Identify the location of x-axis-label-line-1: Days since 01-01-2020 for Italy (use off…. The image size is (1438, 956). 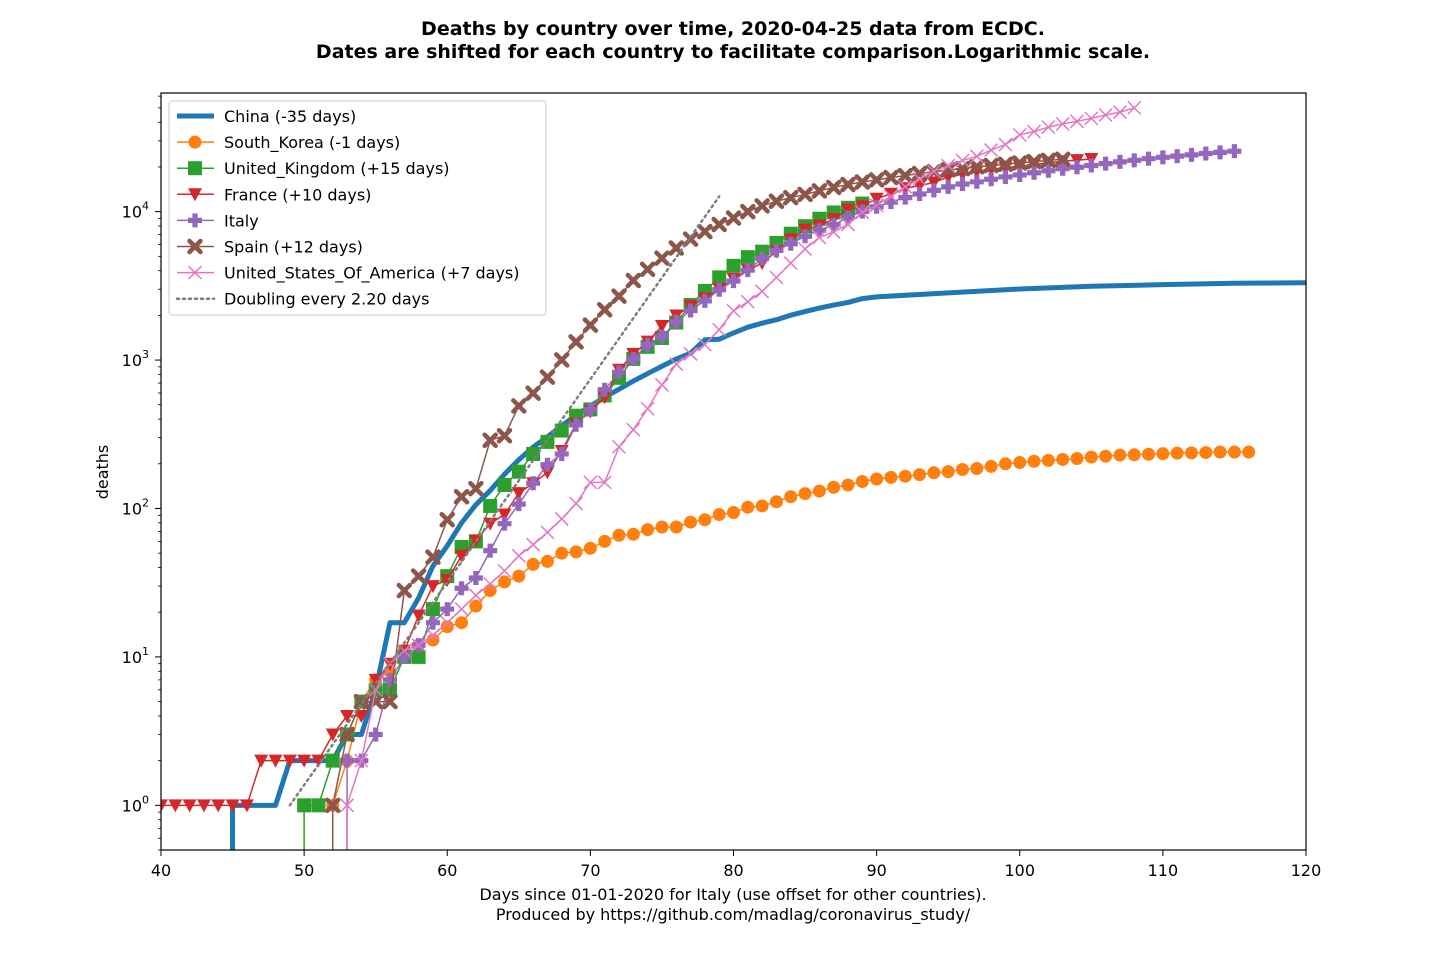
(732, 894).